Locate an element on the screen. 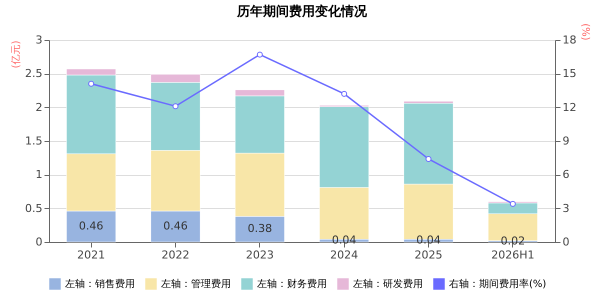 This screenshot has width=600, height=300. y2-tick-label: 9 is located at coordinates (566, 141).